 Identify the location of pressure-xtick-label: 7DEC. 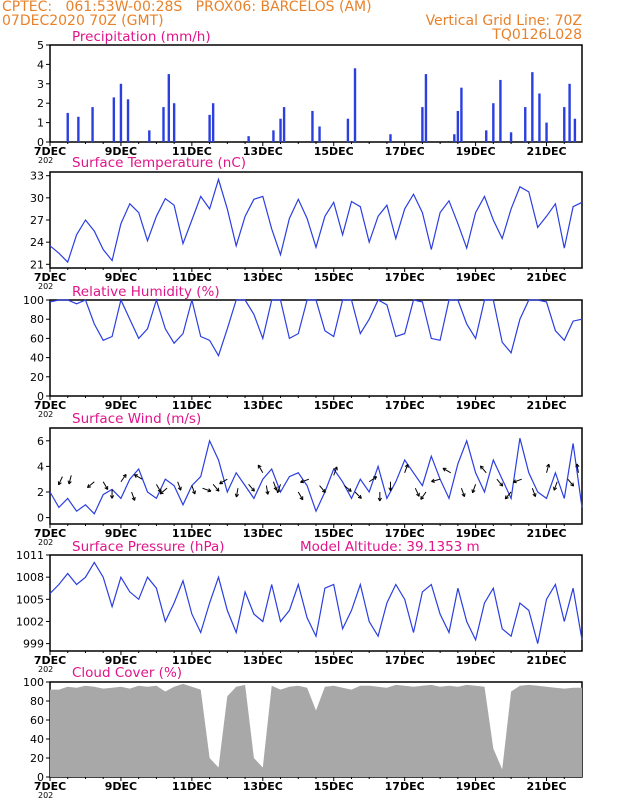
(50, 660).